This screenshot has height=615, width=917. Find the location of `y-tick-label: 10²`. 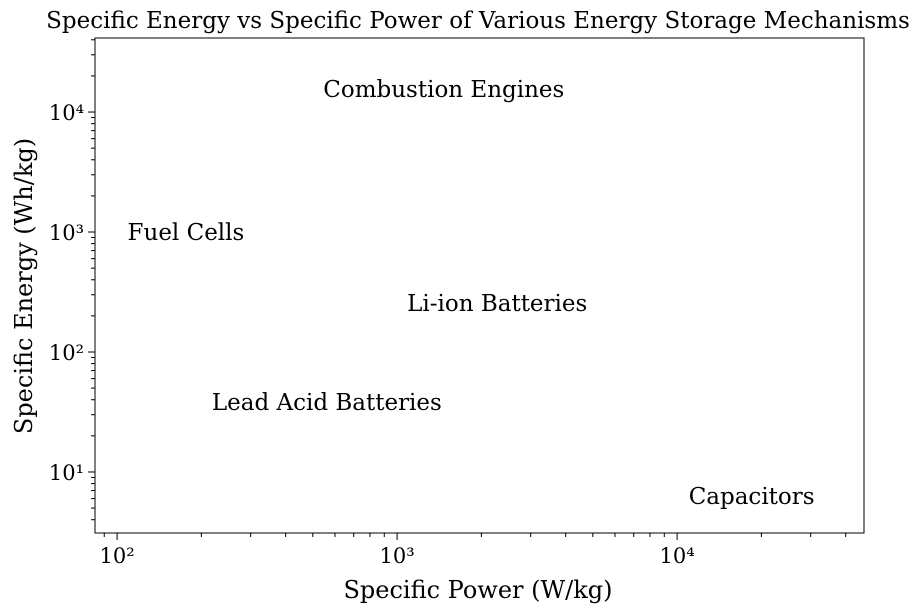

y-tick-label: 10² is located at coordinates (66, 353).